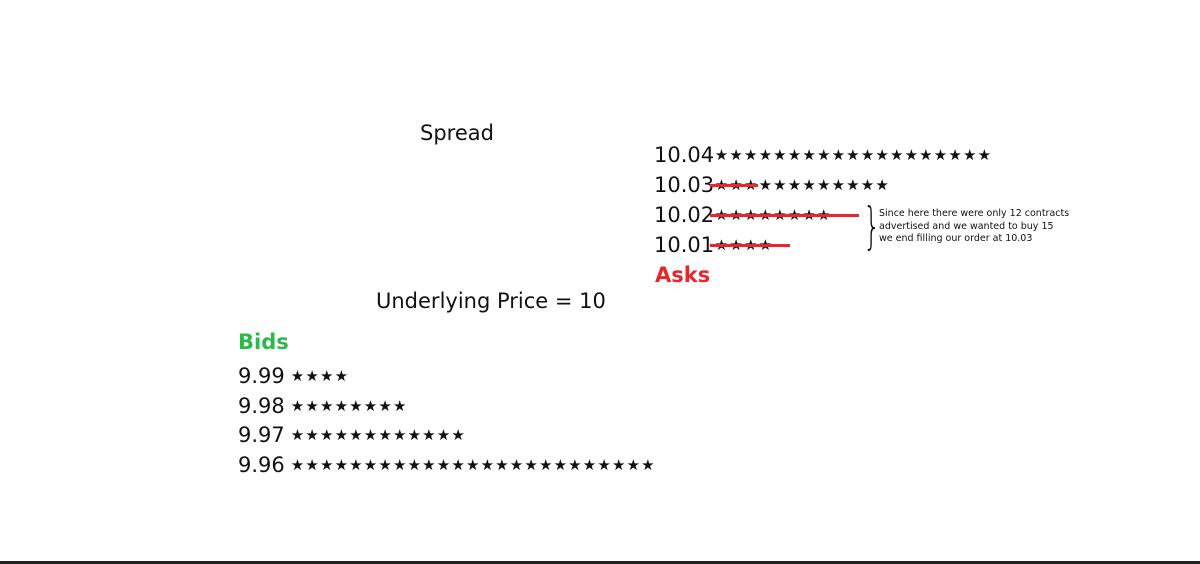 This screenshot has height=564, width=1200. What do you see at coordinates (261, 464) in the screenshot?
I see `price-level: 9.96` at bounding box center [261, 464].